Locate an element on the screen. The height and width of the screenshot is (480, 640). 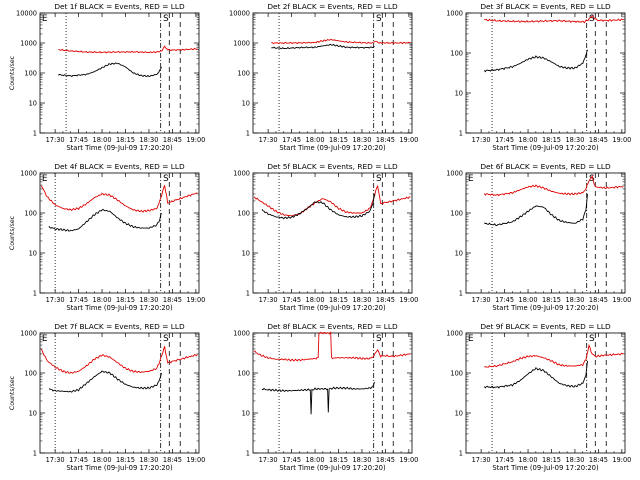
panel-title: Det 6f BLACK = Events, RED = LLD is located at coordinates (545, 166).